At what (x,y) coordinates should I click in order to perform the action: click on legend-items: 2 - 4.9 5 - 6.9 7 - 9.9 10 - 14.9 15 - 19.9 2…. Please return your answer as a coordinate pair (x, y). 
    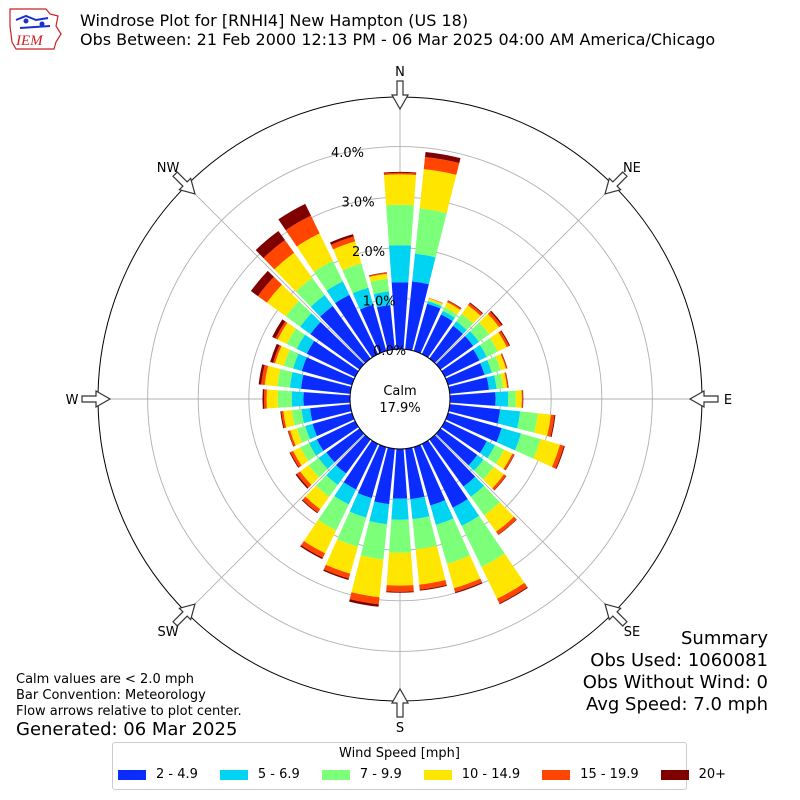
    Looking at the image, I should click on (422, 774).